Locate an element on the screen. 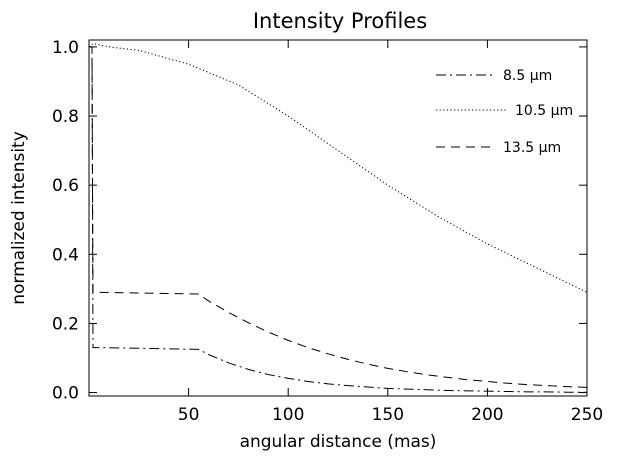 The height and width of the screenshot is (457, 623). y-tick-label: 0.4 is located at coordinates (65, 255).